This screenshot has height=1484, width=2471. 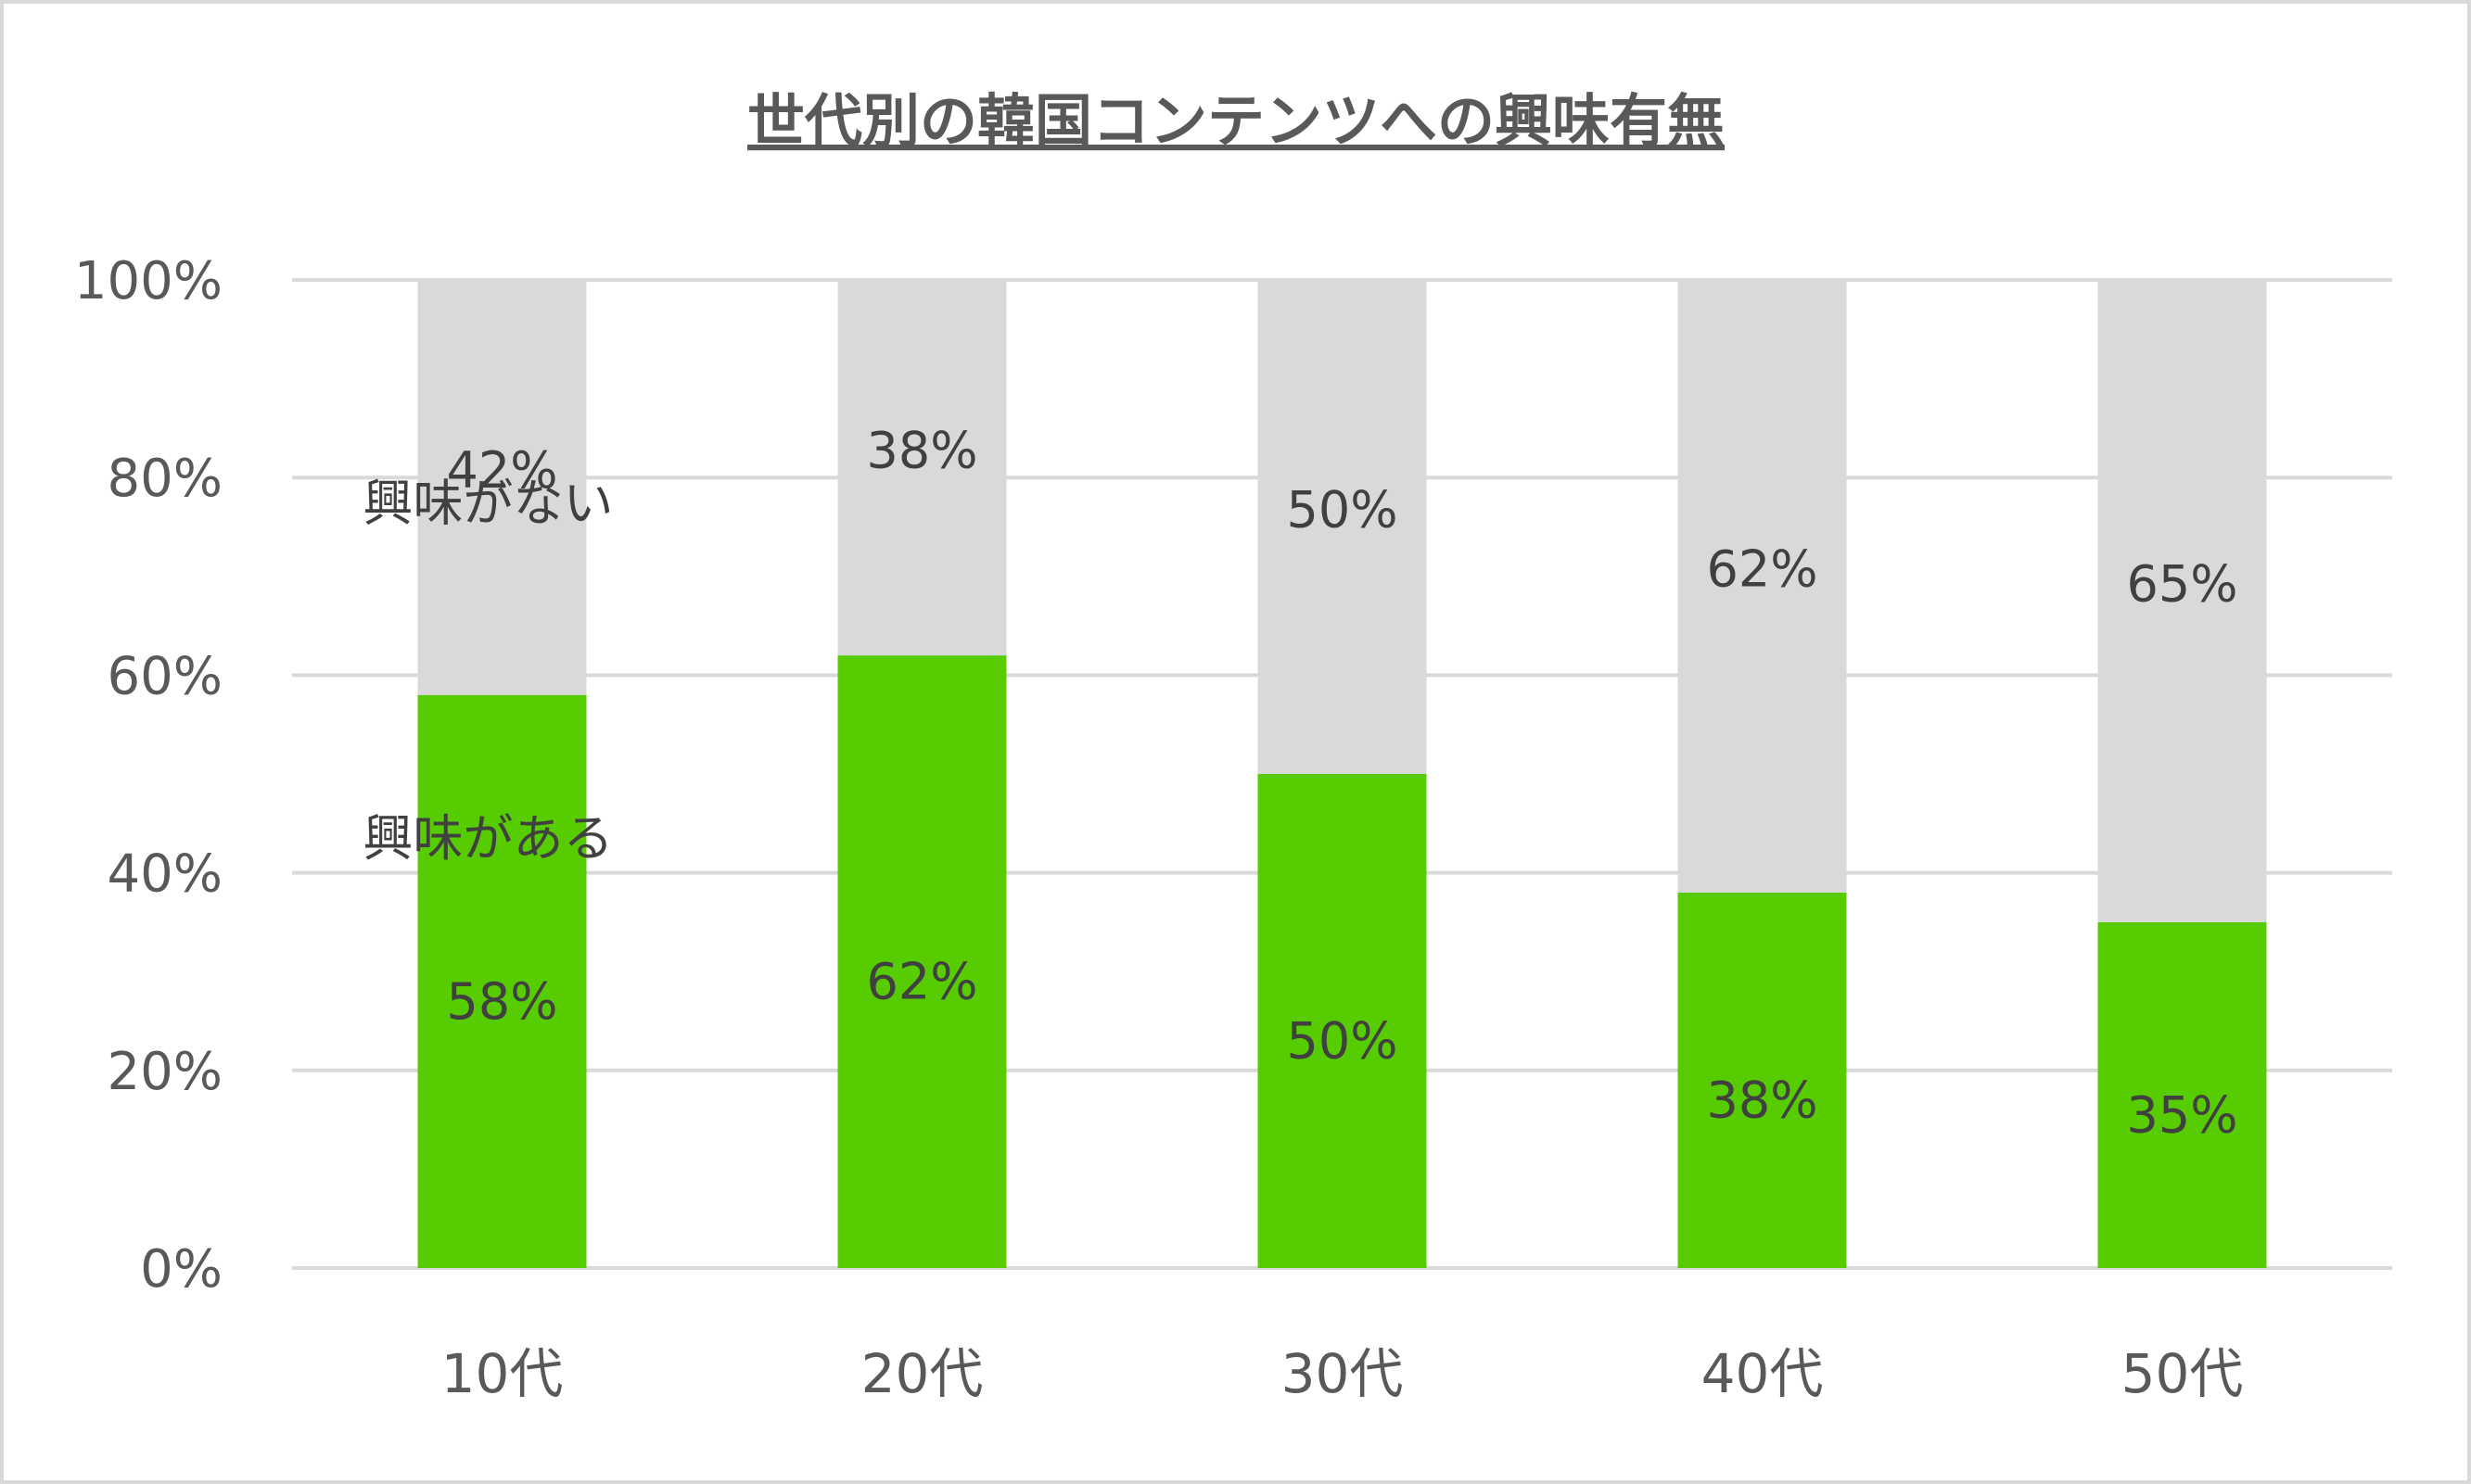 I want to click on y-tick-label: 0%, so click(x=181, y=1269).